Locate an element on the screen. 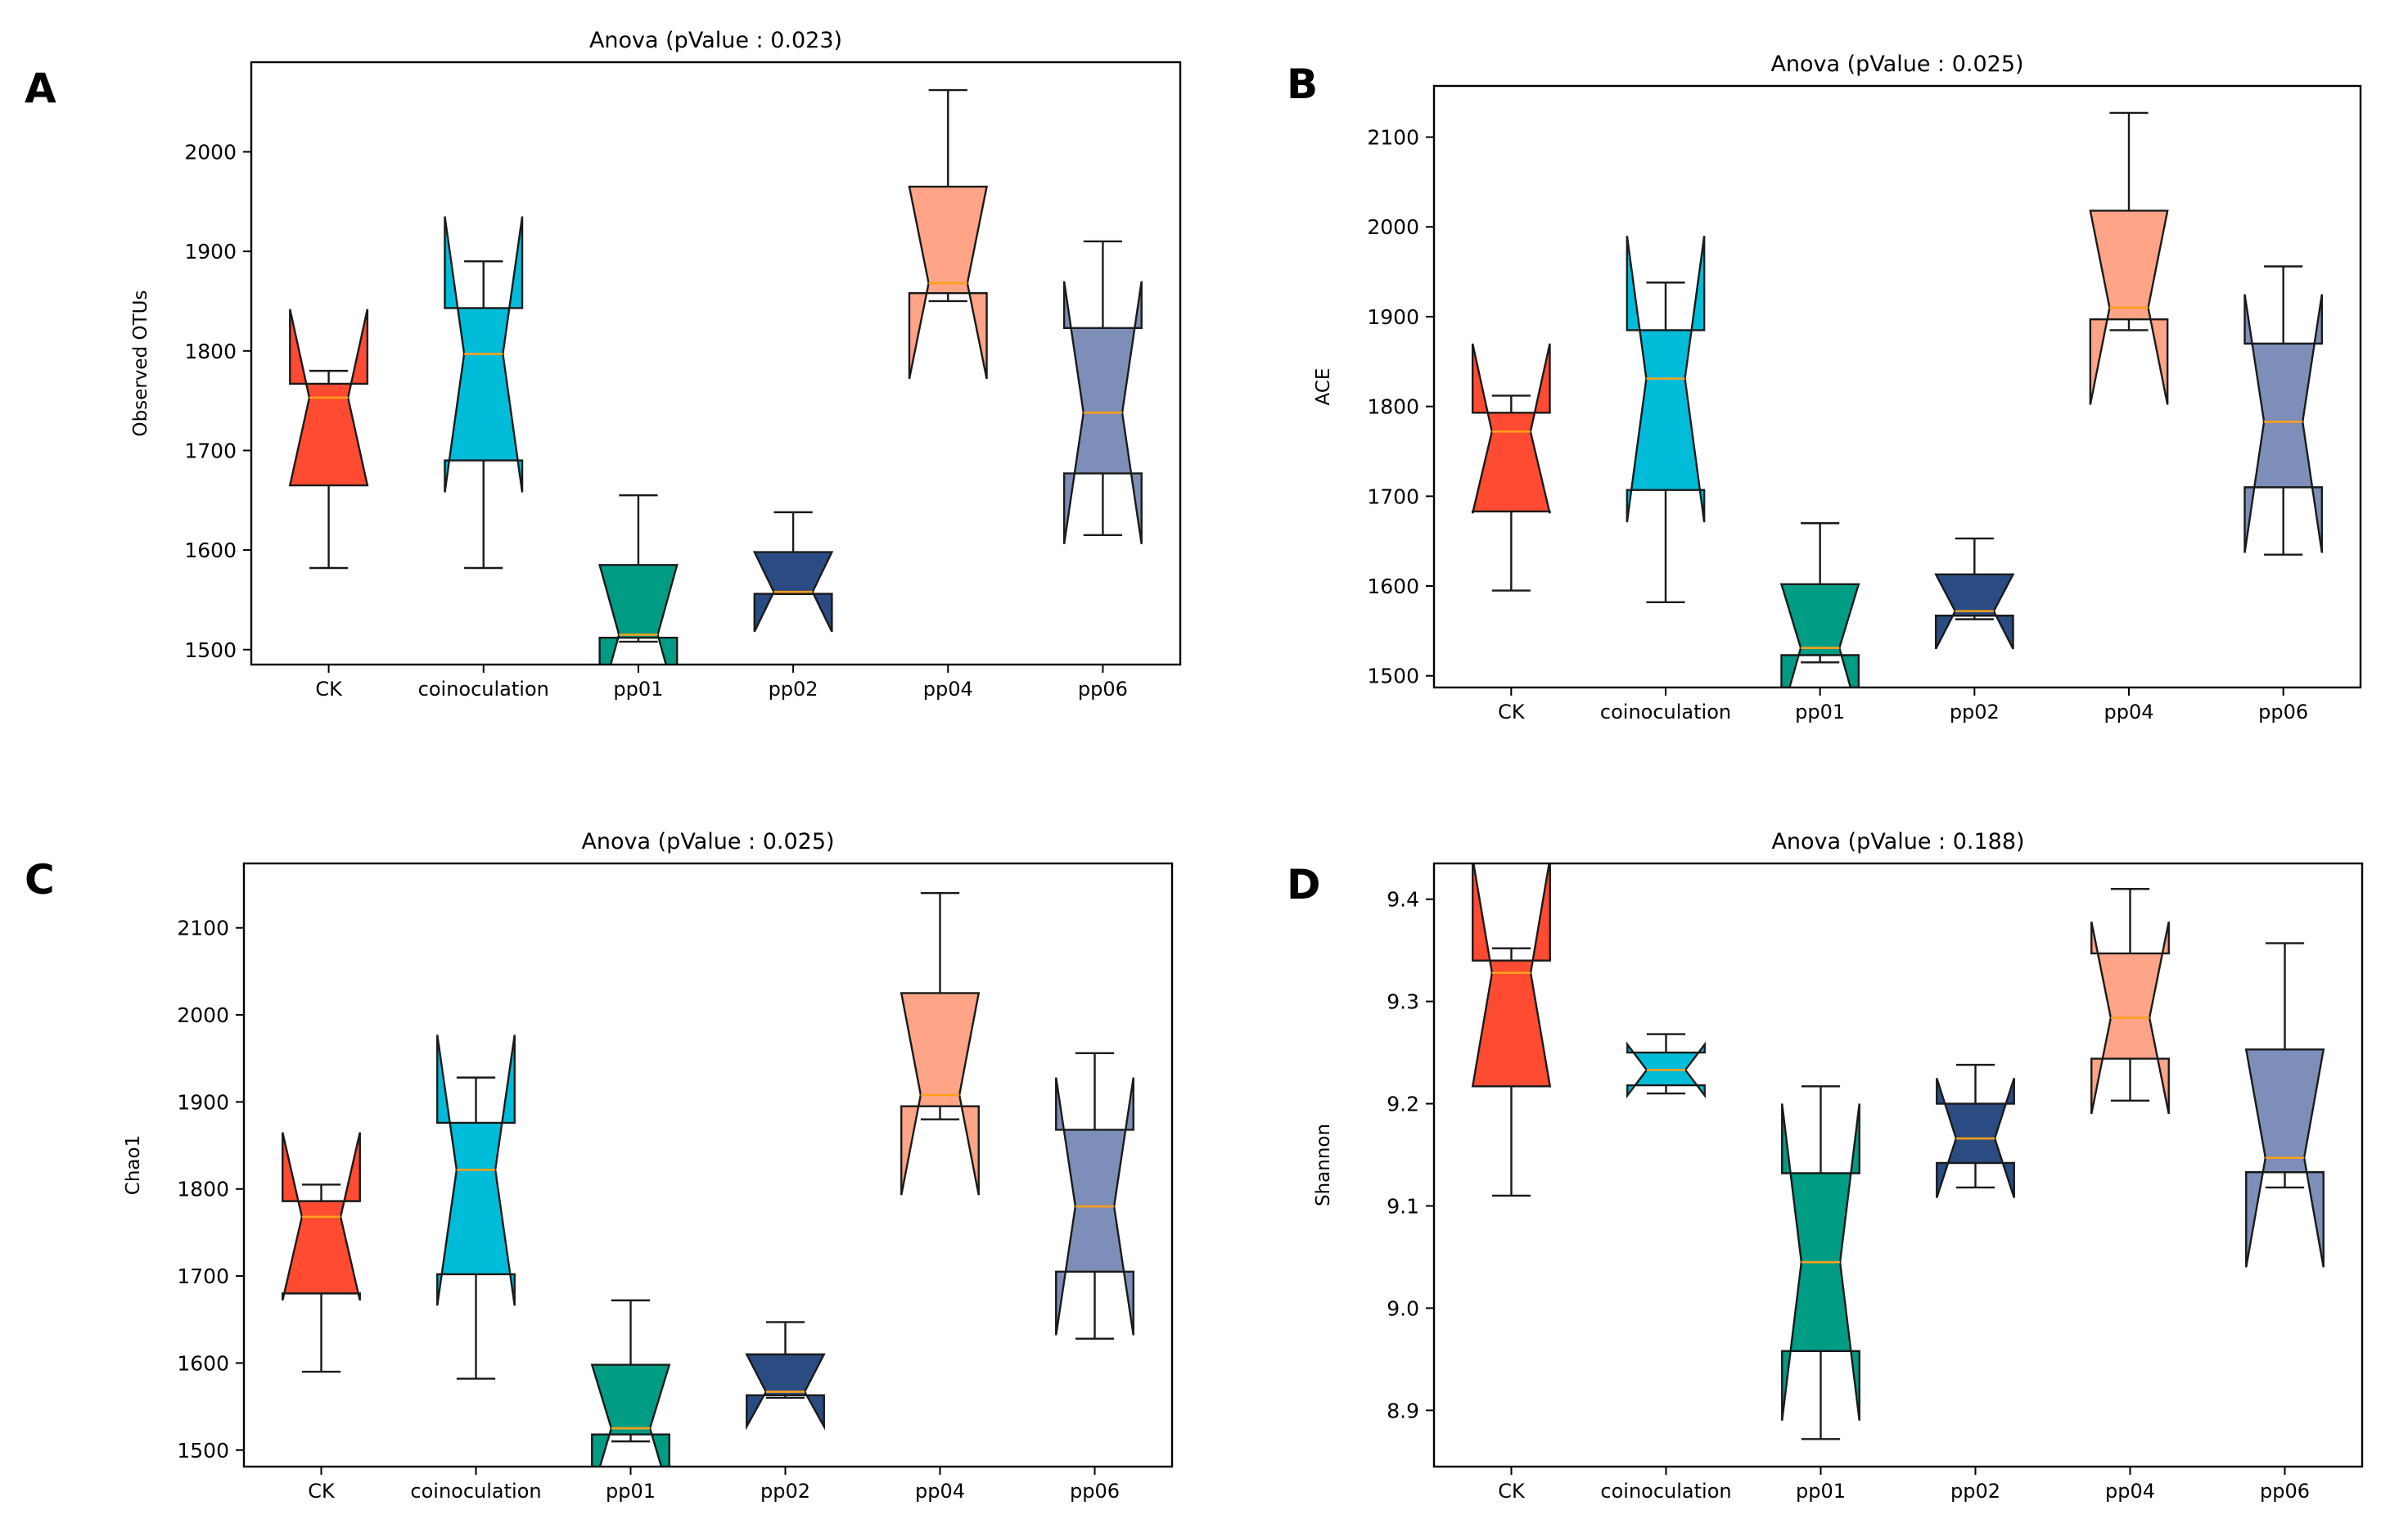 The width and height of the screenshot is (2408, 1537). chart-title: Anova (pValue : 0.023) is located at coordinates (715, 41).